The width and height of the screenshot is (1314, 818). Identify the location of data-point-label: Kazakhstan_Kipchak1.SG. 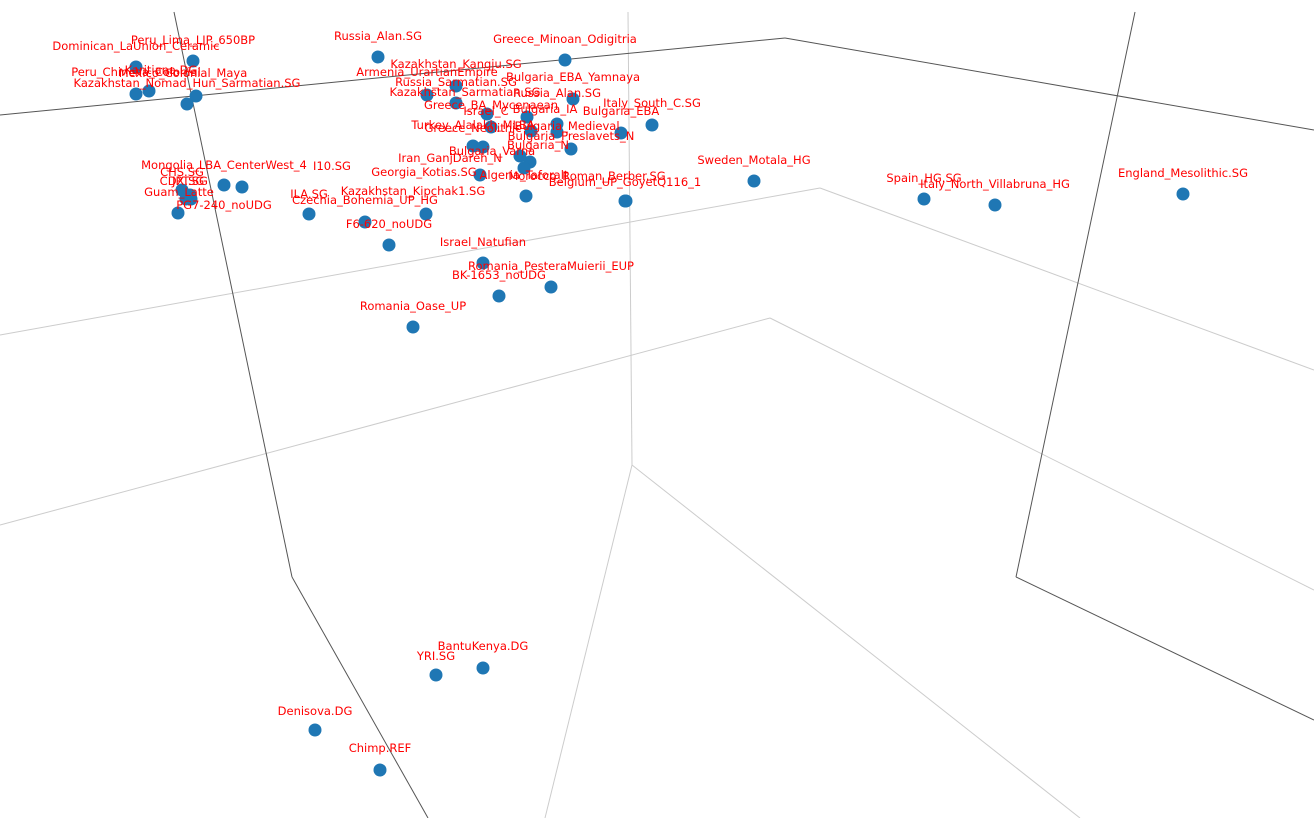
(413, 191).